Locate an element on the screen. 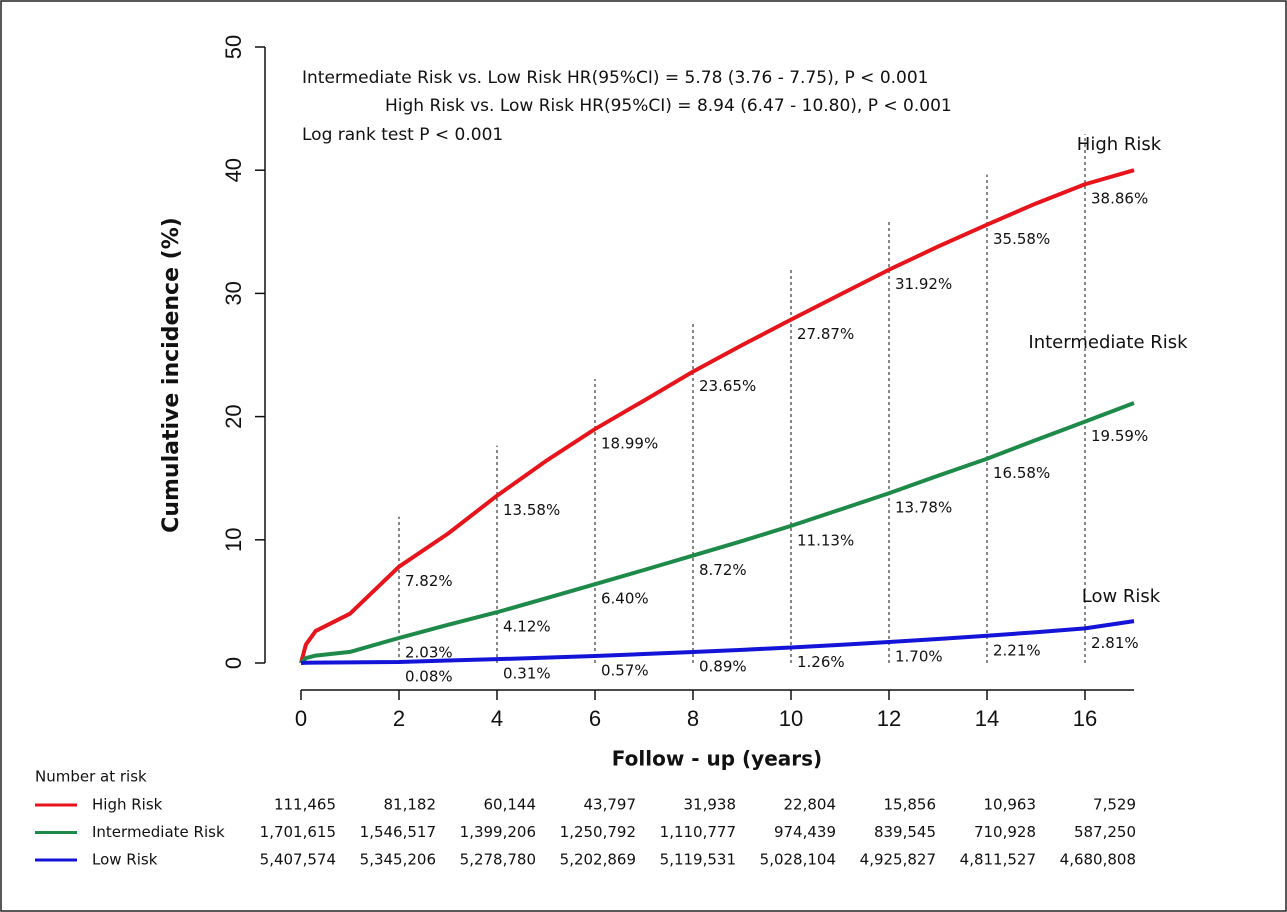 The height and width of the screenshot is (912, 1287). risk-count: 7,529 is located at coordinates (1114, 805).